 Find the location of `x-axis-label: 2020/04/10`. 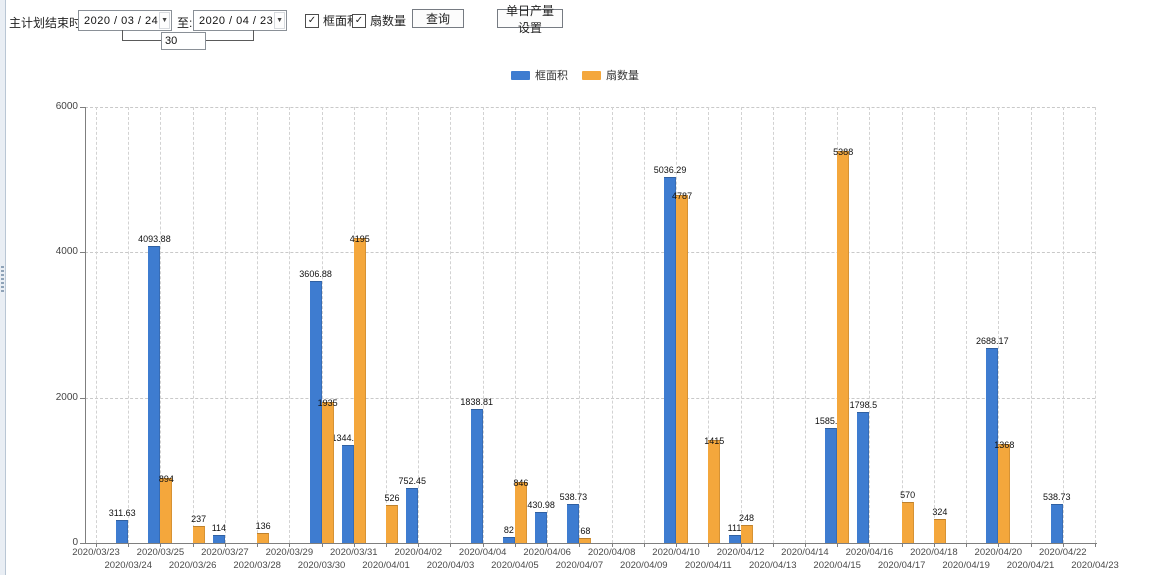

x-axis-label: 2020/04/10 is located at coordinates (676, 552).